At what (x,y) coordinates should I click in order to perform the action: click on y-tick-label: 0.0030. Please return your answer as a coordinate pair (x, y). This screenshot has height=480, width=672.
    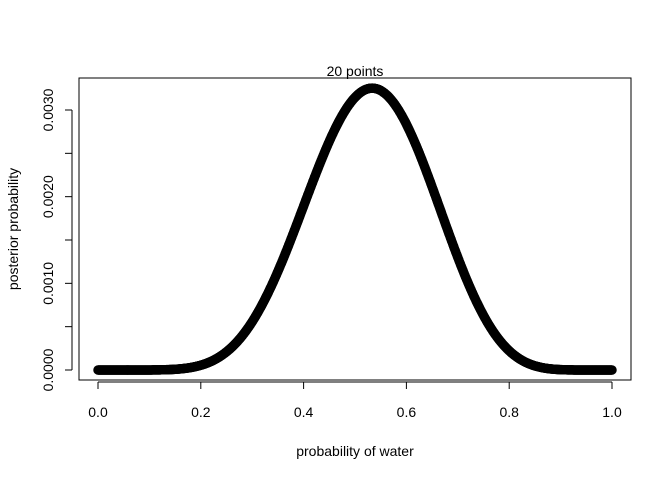
    Looking at the image, I should click on (48, 109).